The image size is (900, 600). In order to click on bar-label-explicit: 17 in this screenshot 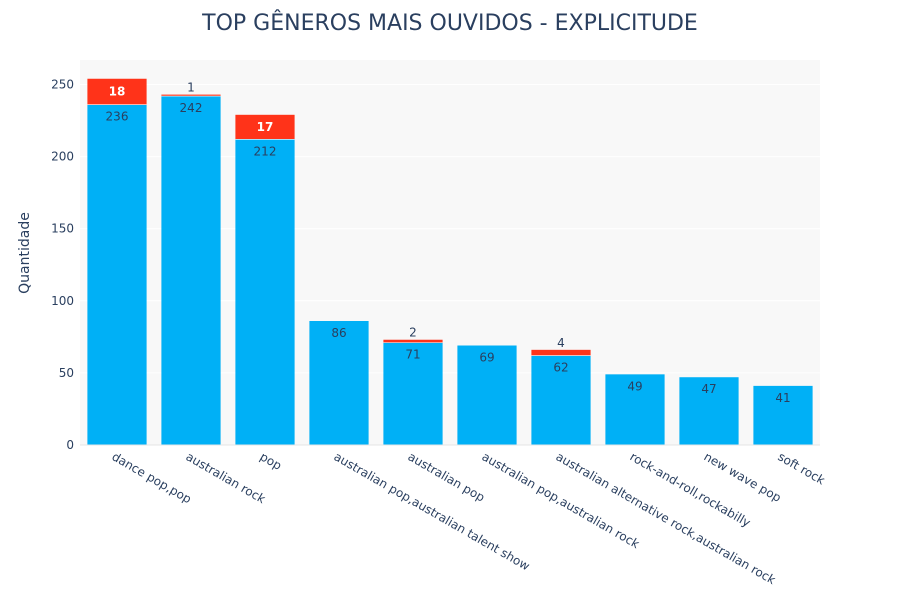, I will do `click(265, 127)`.